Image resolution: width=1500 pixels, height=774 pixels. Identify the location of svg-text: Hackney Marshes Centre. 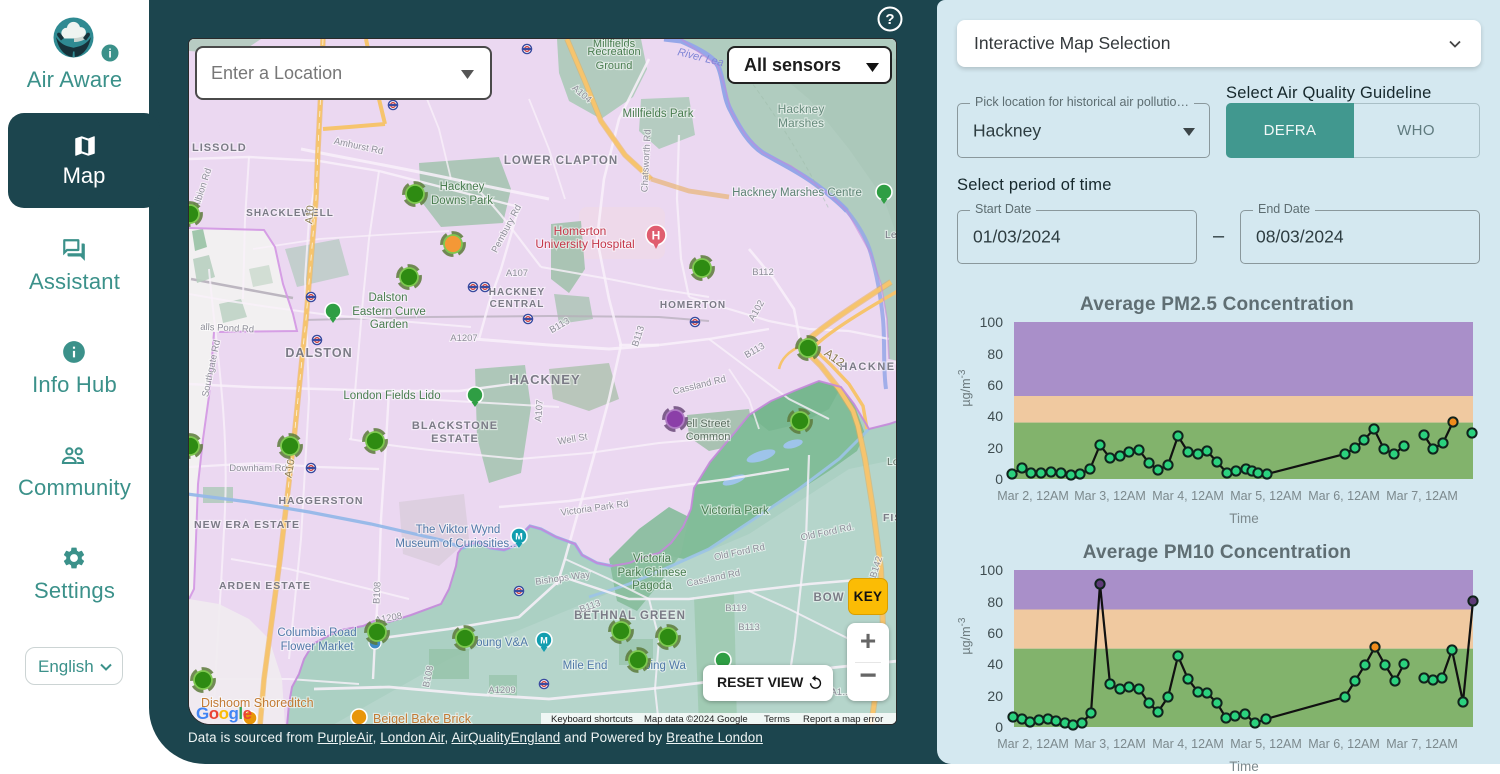
(797, 193).